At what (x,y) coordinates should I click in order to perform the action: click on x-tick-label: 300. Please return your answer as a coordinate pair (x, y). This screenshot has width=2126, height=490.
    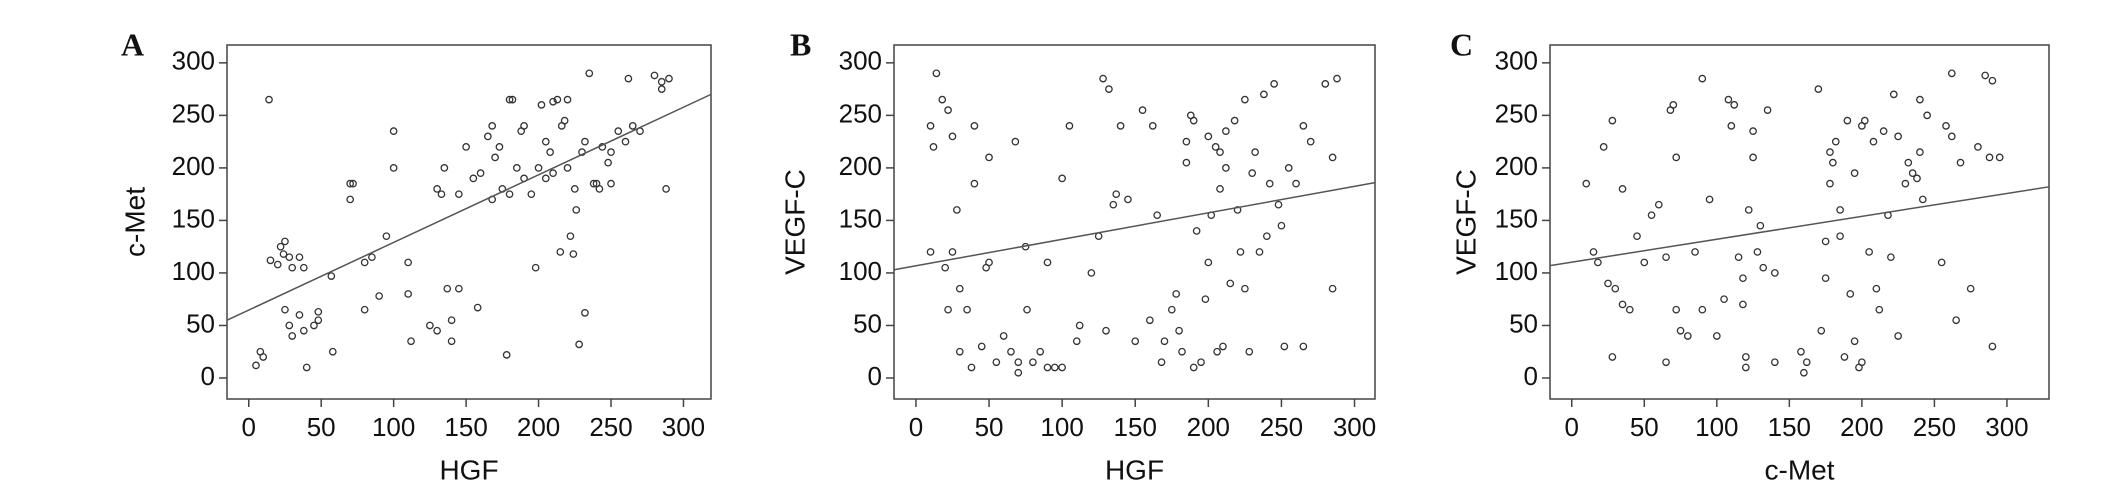
    Looking at the image, I should click on (1354, 427).